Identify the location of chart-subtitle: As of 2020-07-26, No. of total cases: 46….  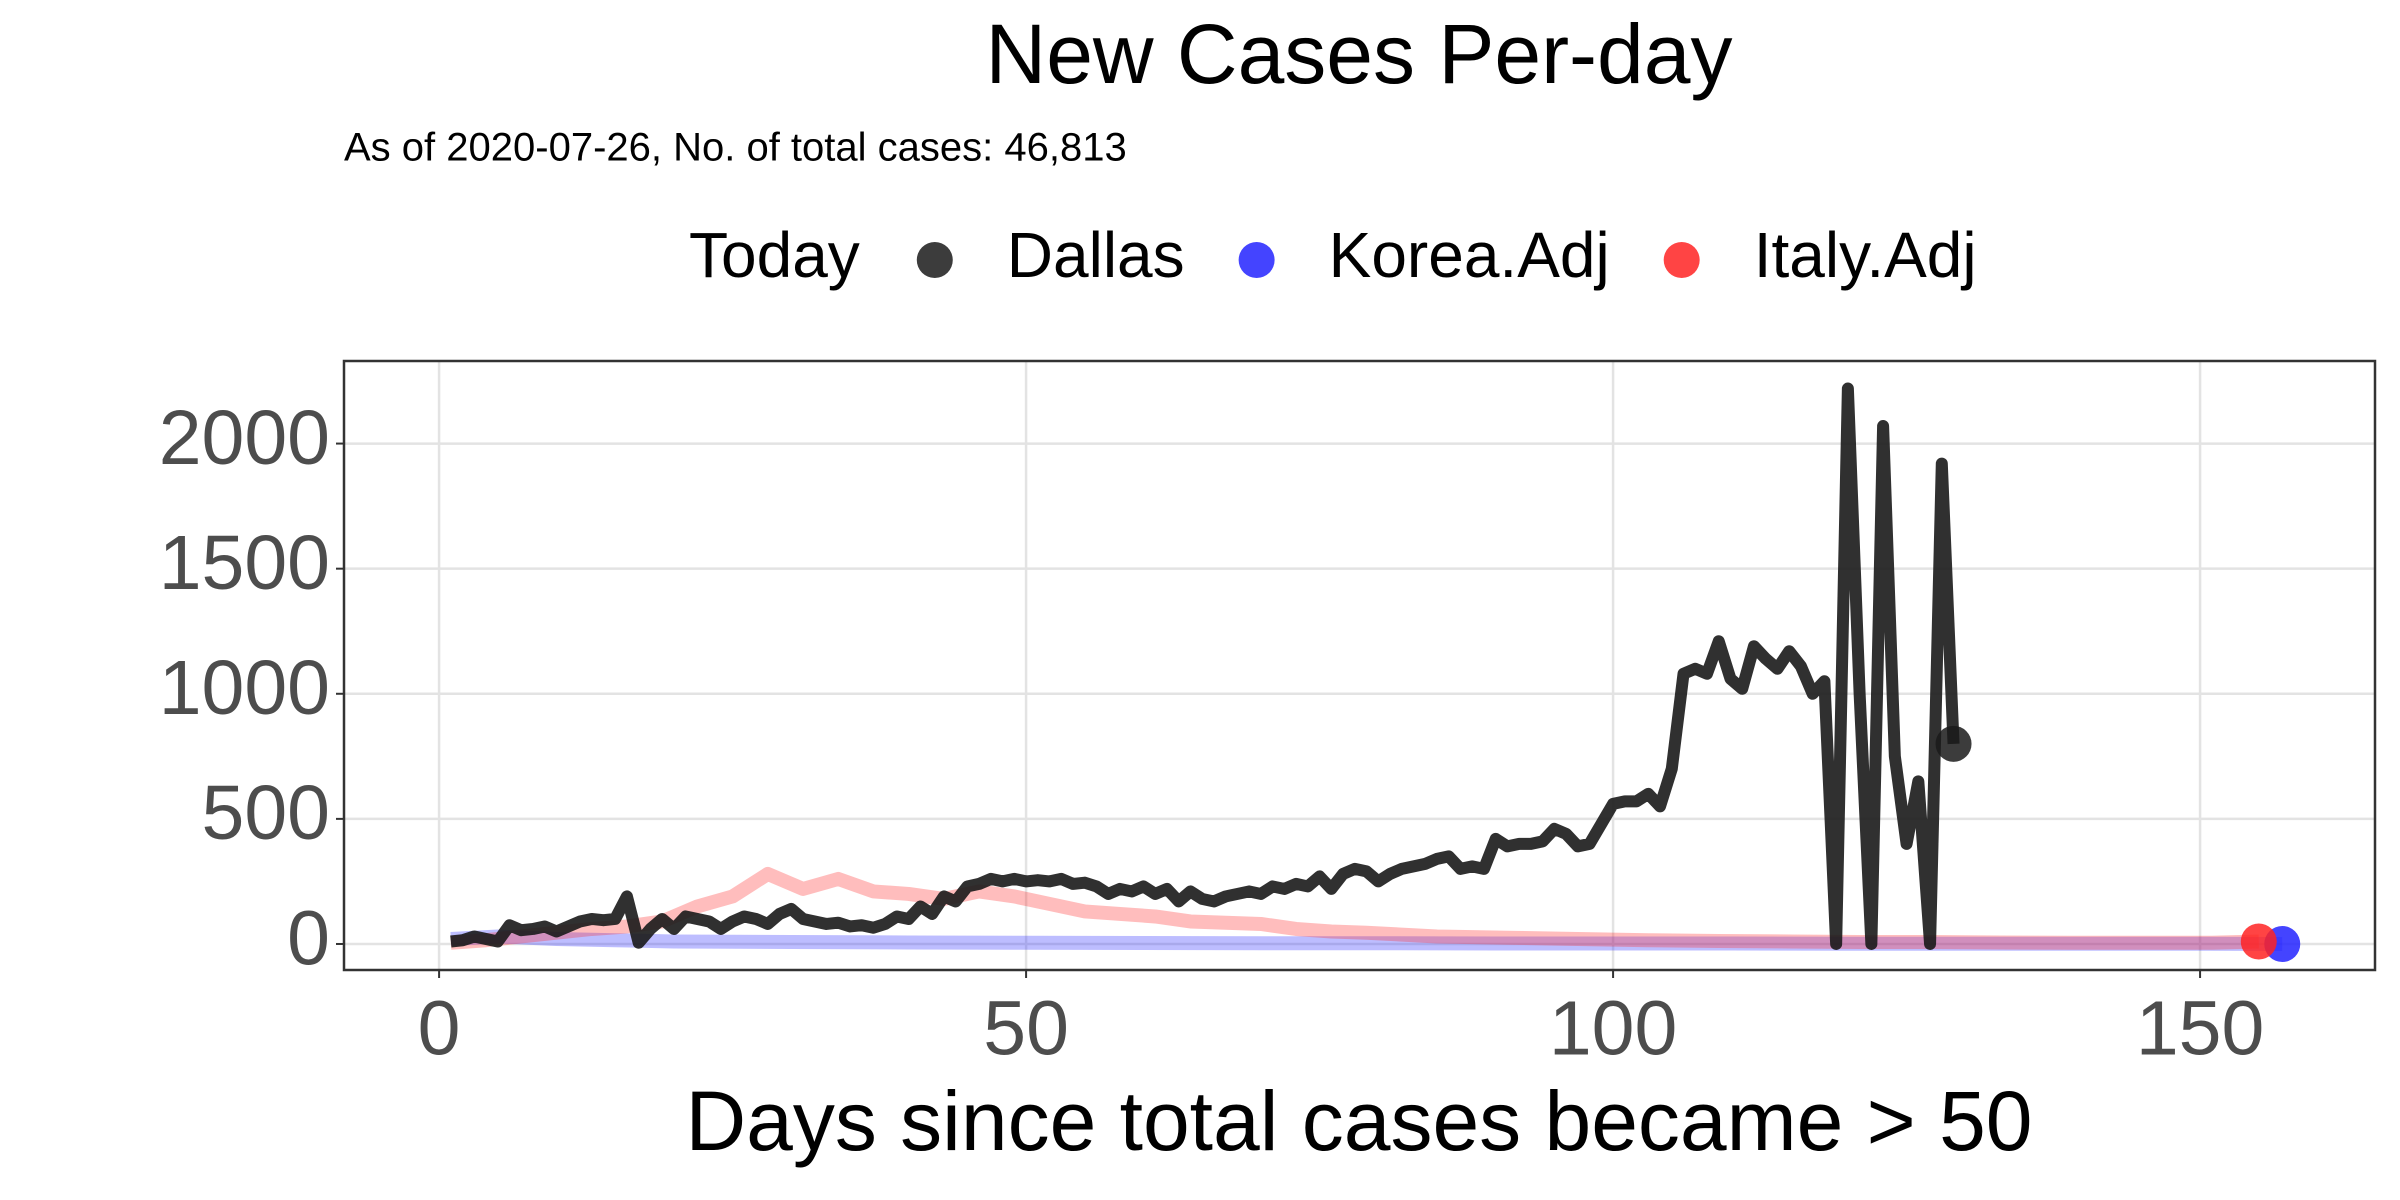
(735, 148).